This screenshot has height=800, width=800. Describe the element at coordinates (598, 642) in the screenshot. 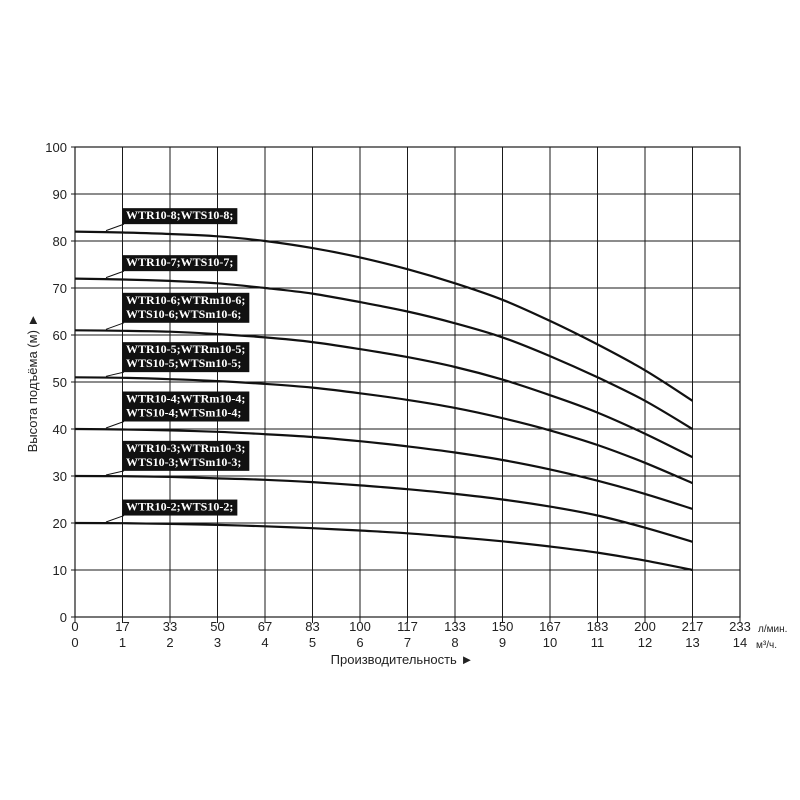

I see `x-tick-label-m3h: 11` at that location.